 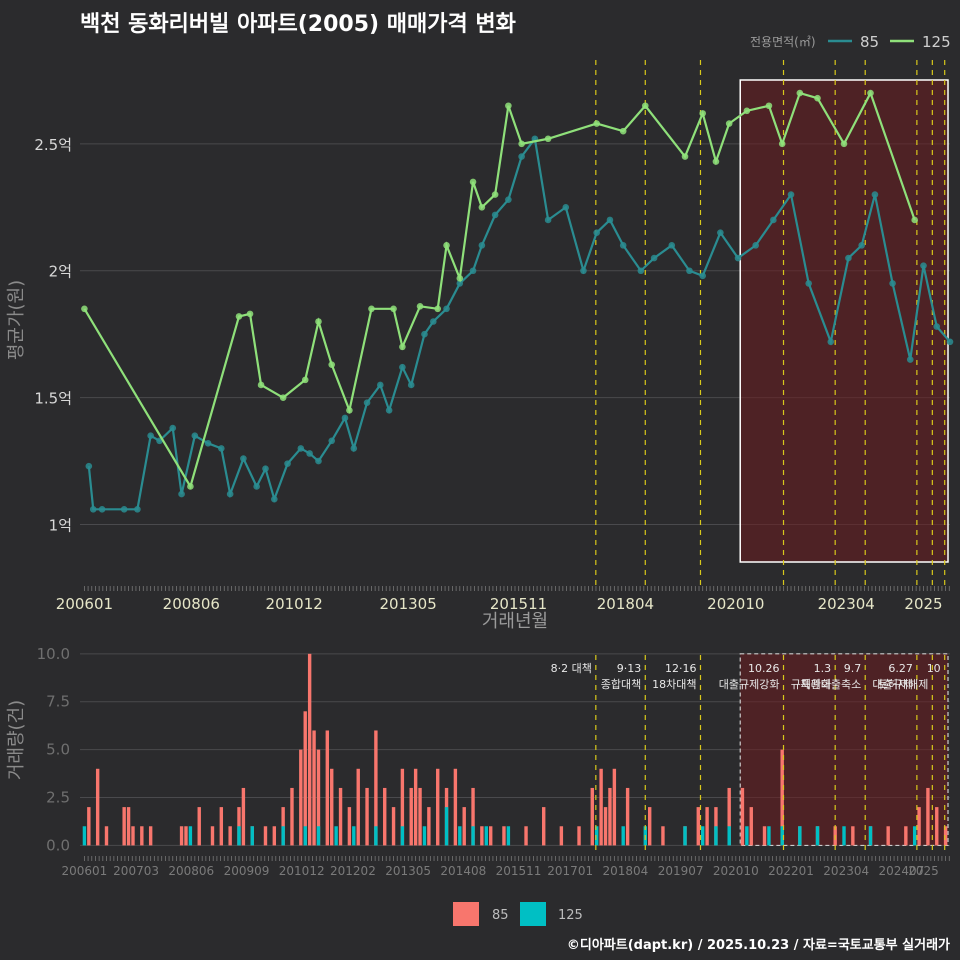 I want to click on bar-y-tick-label: 0.0, so click(x=58, y=845).